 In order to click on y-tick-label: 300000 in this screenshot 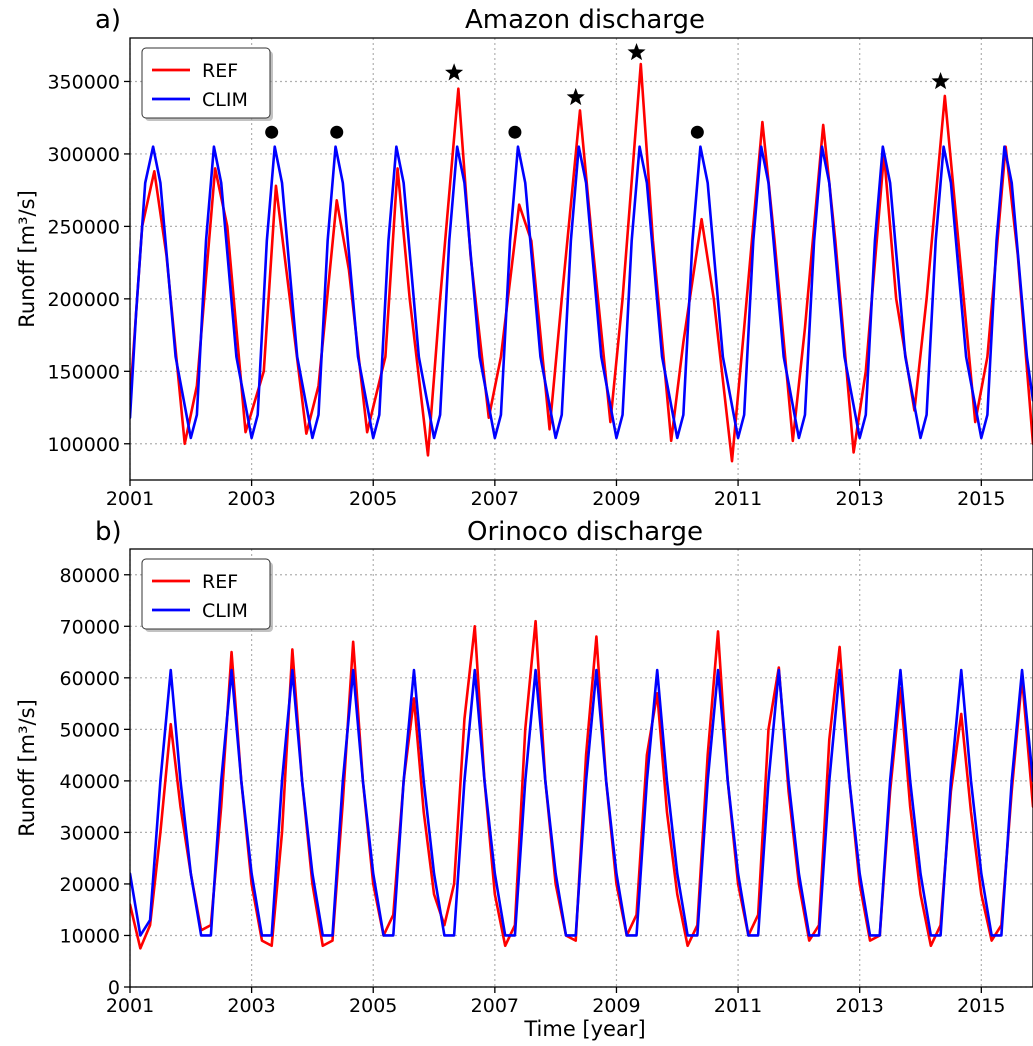, I will do `click(83, 155)`.